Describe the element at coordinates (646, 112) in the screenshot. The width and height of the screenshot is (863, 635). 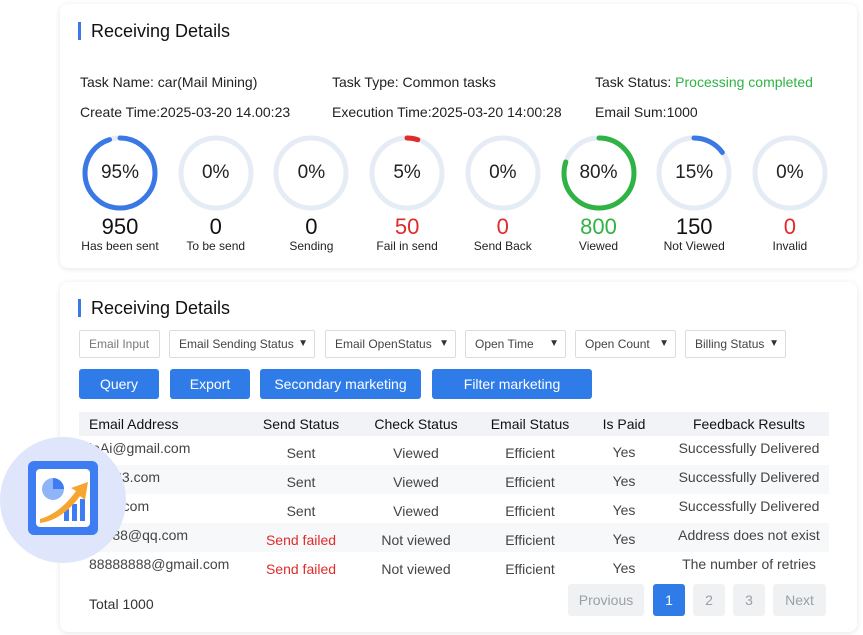
I see `email-sum: Email Sum:1000` at that location.